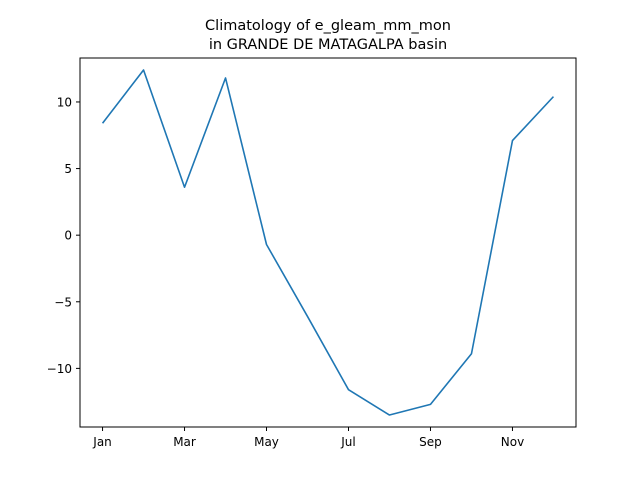  Describe the element at coordinates (328, 45) in the screenshot. I see `chart-title-line-2: in GRANDE DE MATAGALPA basin` at that location.